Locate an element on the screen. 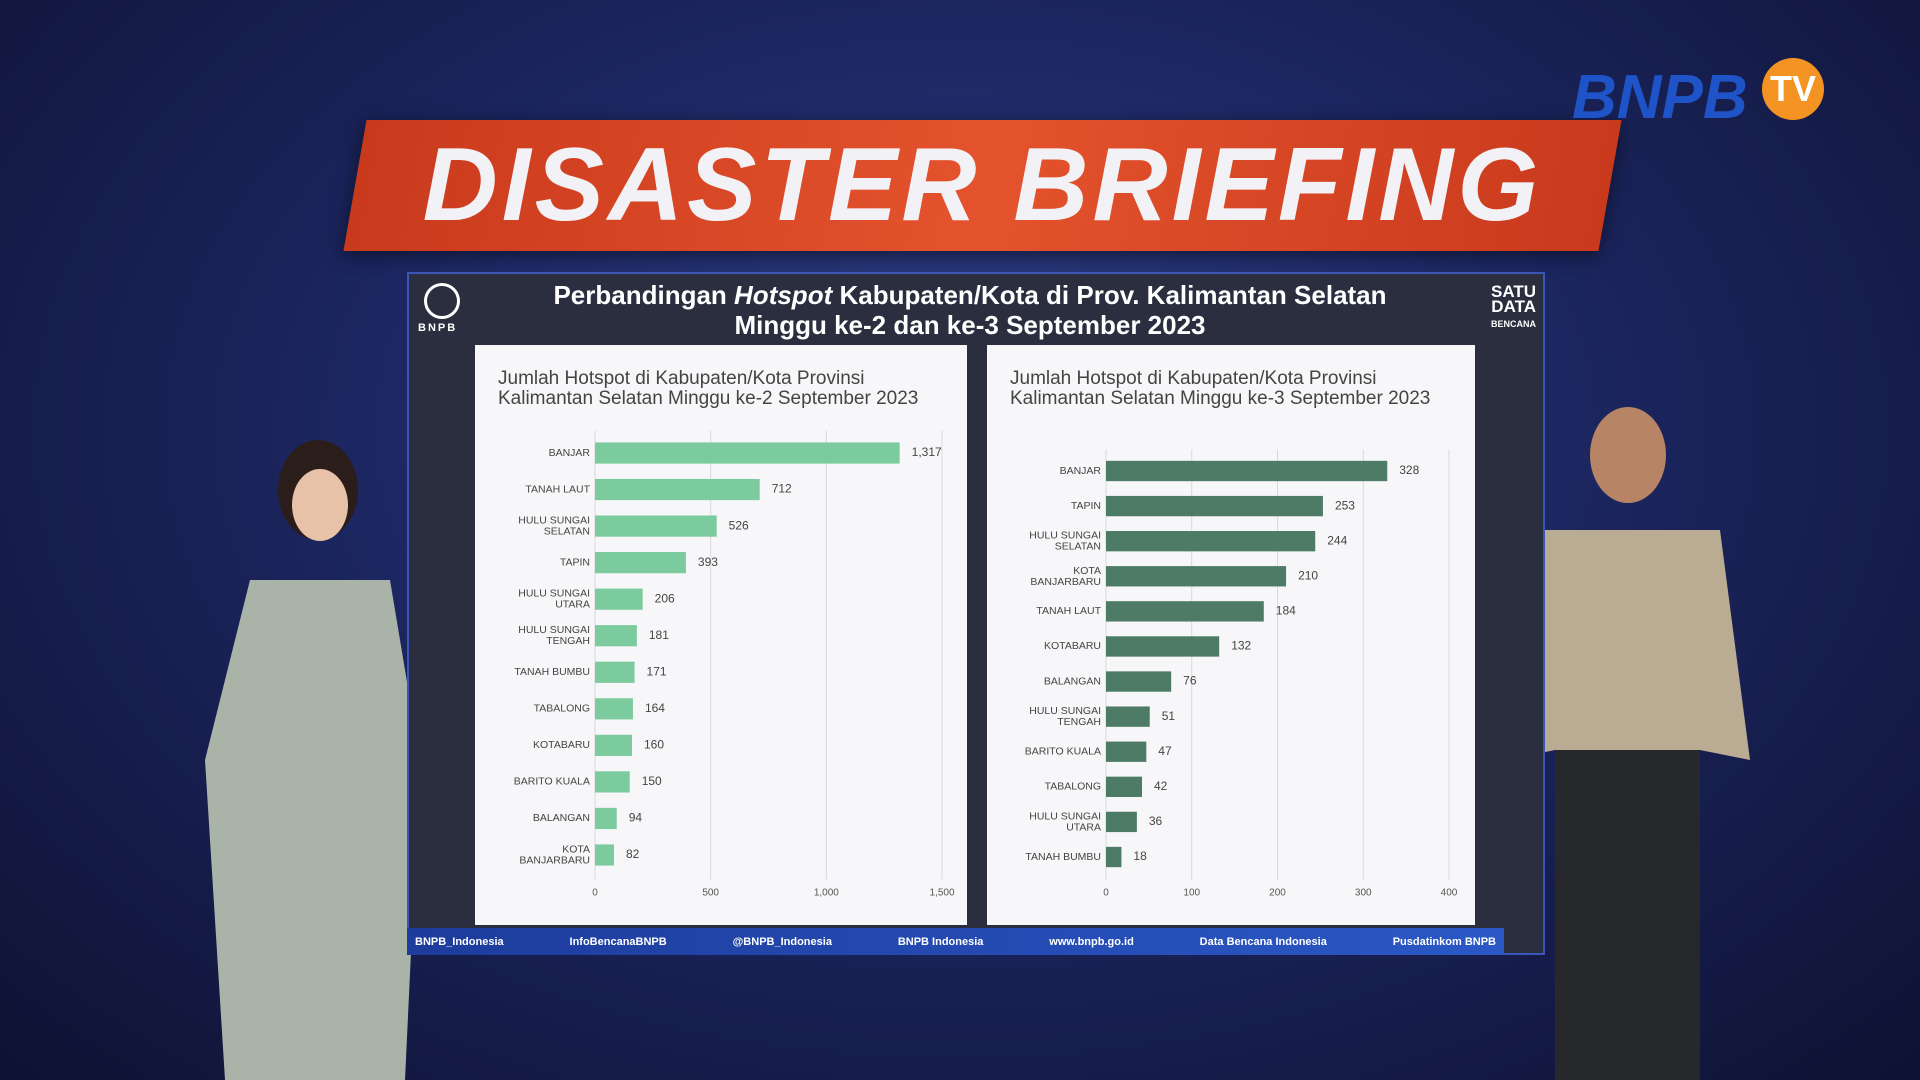 The width and height of the screenshot is (1920, 1080). x-tick-label: 100 is located at coordinates (1191, 893).